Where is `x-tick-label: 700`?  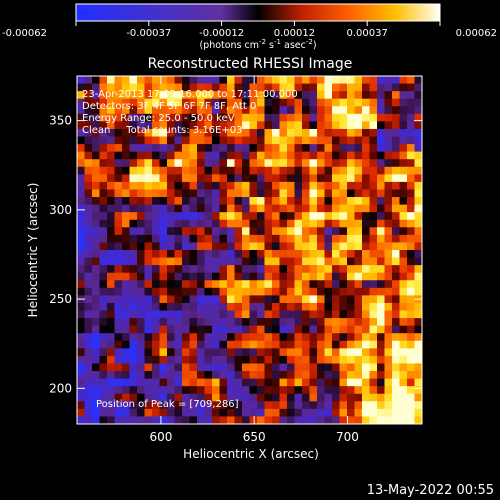
x-tick-label: 700 is located at coordinates (347, 437).